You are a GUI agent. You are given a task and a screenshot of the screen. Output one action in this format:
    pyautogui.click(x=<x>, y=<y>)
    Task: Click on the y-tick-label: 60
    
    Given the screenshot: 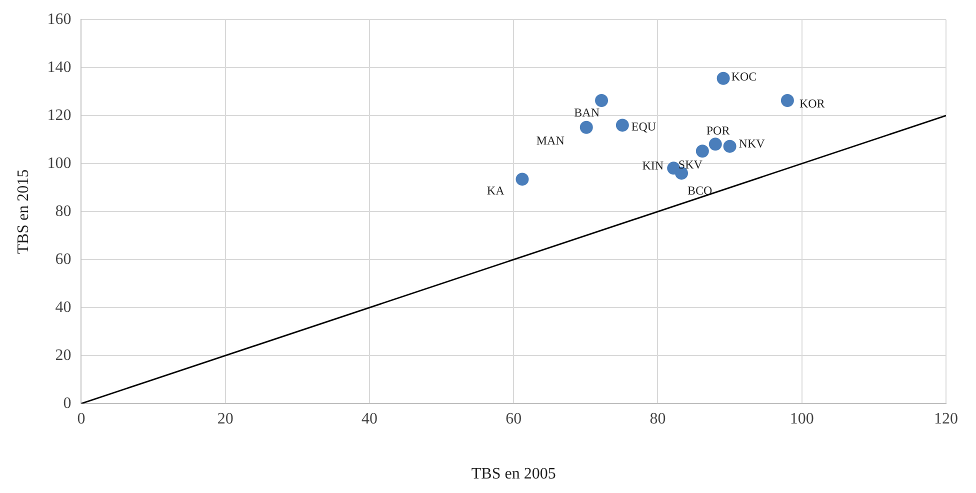 What is the action you would take?
    pyautogui.click(x=63, y=259)
    